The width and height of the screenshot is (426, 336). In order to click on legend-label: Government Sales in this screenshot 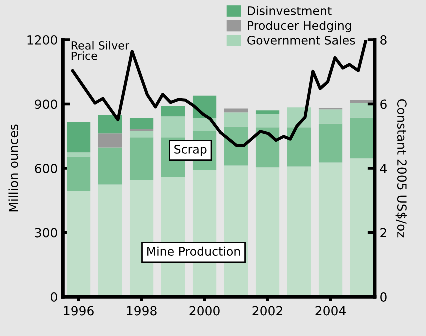, I will do `click(302, 40)`.